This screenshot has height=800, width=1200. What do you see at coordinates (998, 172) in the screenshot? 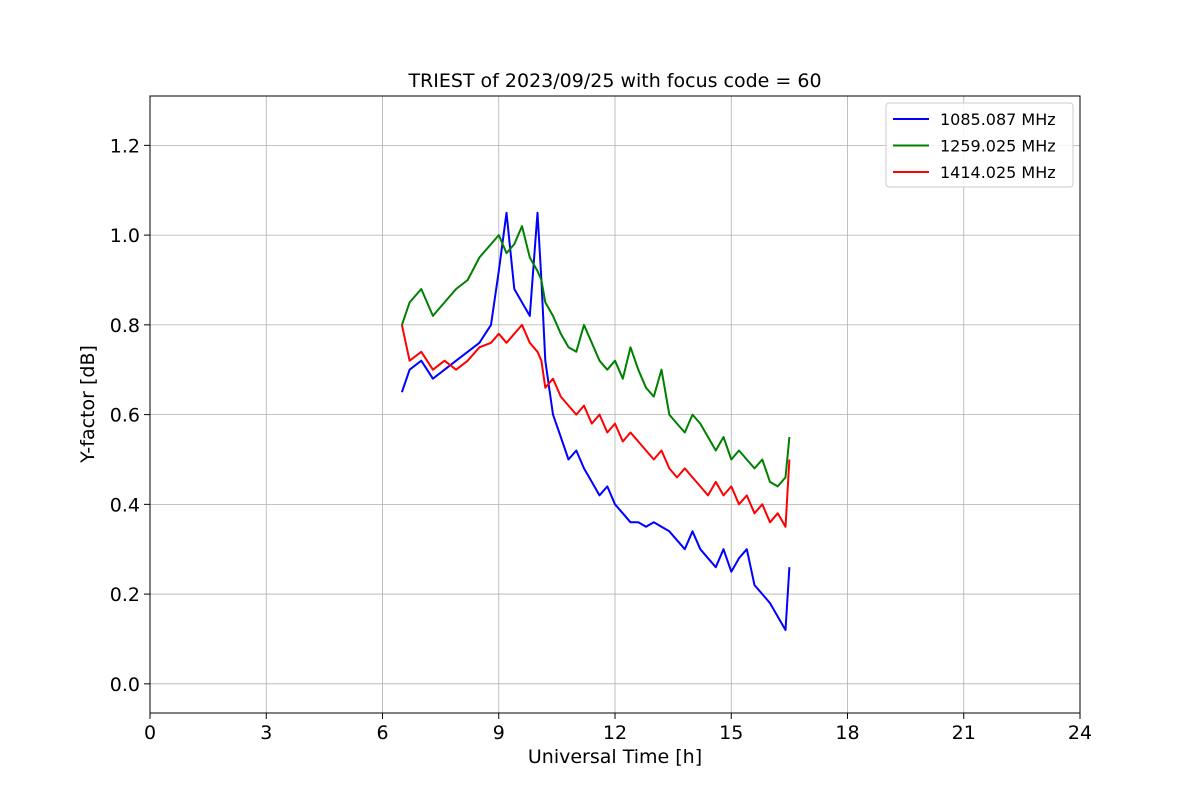
I see `legend-label-3: 1414.025 MHz` at bounding box center [998, 172].